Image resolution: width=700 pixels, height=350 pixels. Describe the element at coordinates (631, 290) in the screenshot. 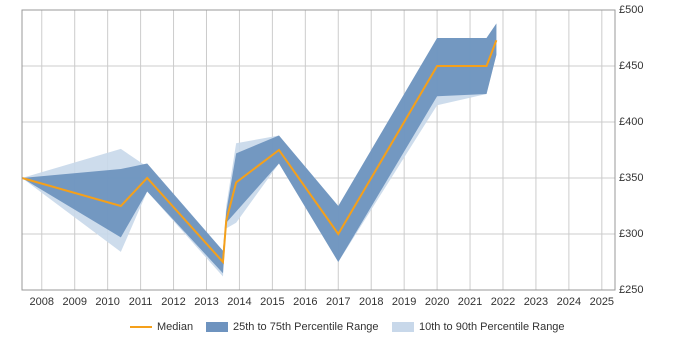

I see `y-tick-label: £250` at that location.